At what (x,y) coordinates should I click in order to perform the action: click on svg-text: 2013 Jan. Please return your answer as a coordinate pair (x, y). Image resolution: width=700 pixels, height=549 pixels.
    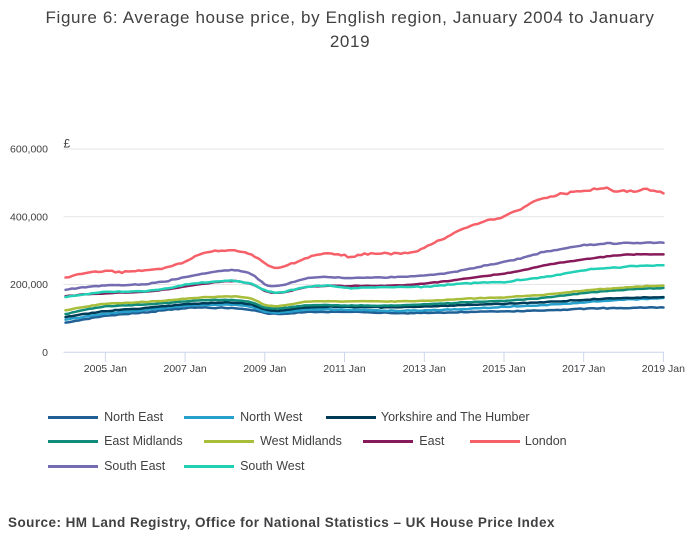
    Looking at the image, I should click on (424, 369).